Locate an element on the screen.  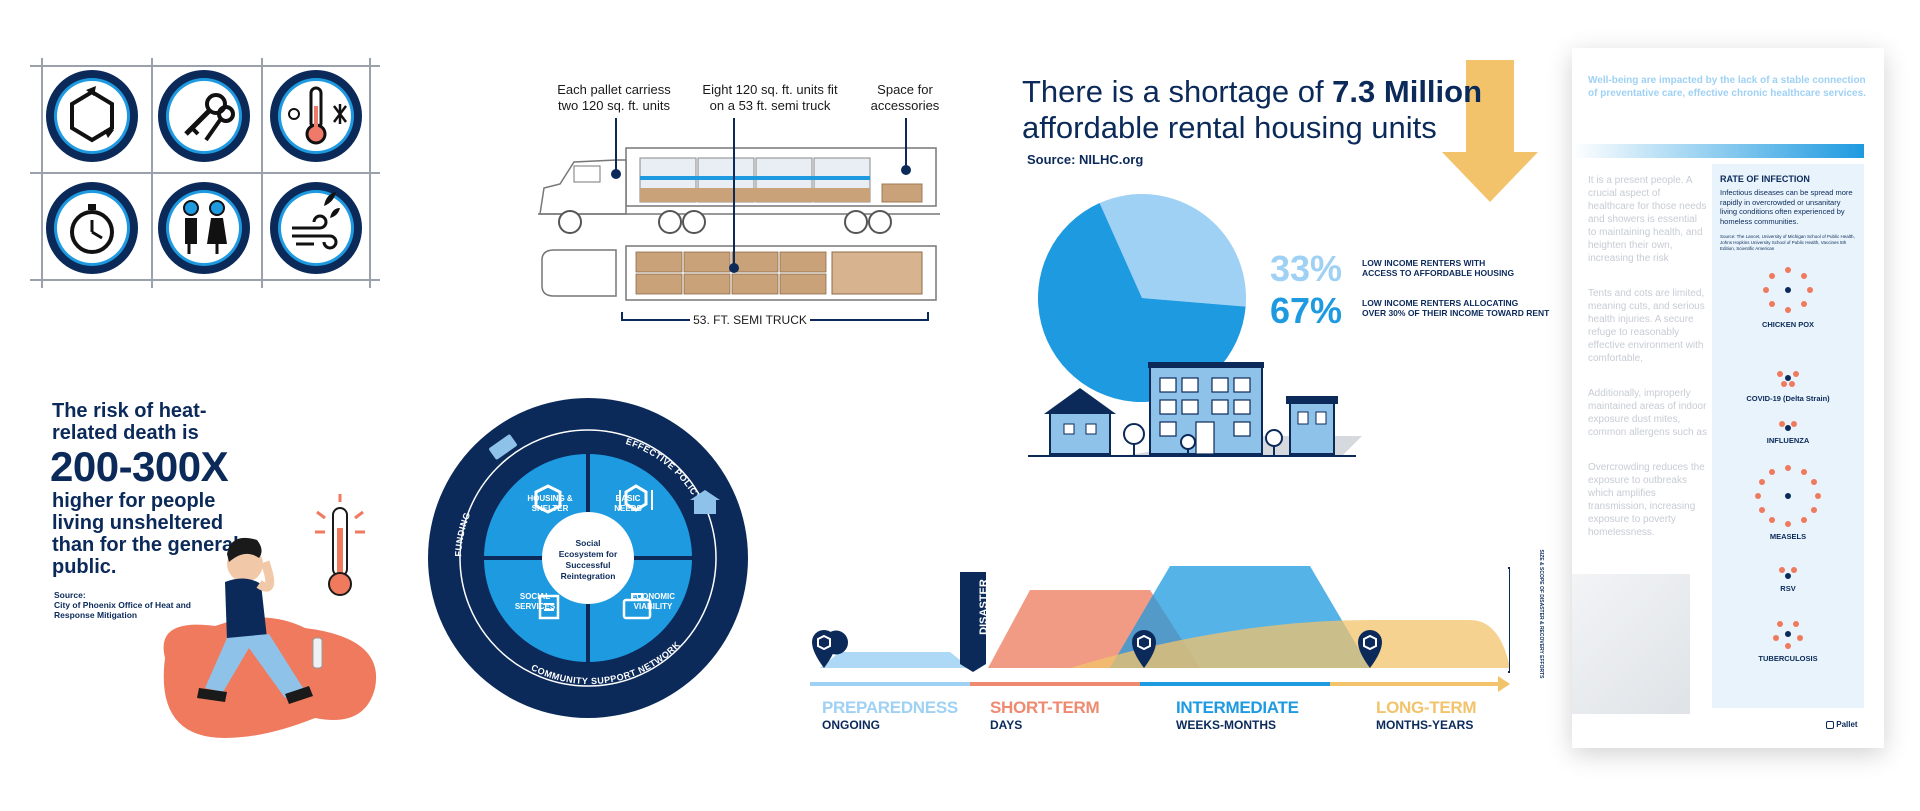
truck-diagram is located at coordinates (740, 234).